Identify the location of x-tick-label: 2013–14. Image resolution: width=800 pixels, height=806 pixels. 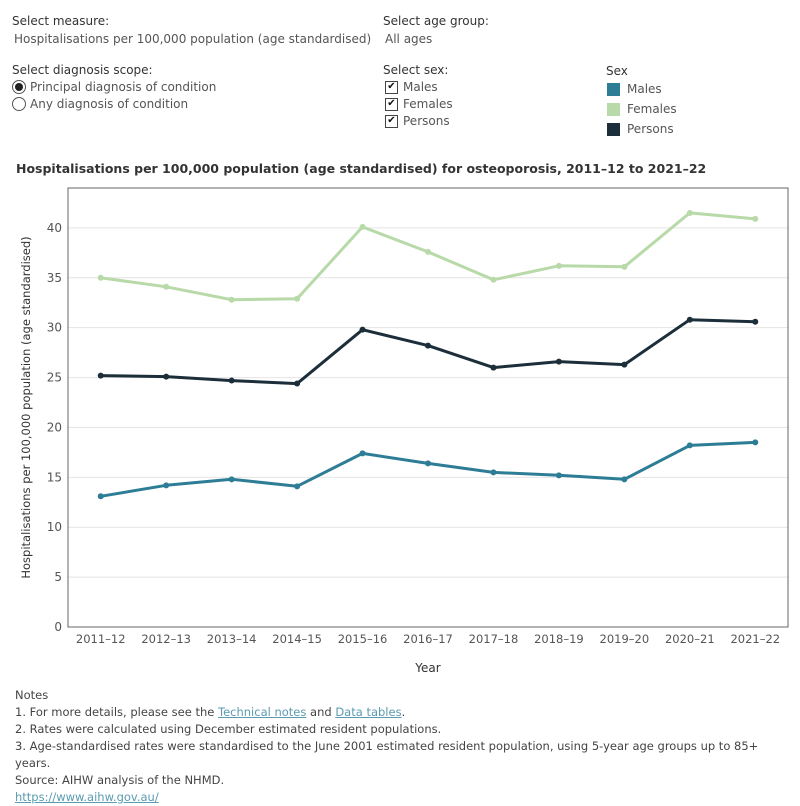
(232, 639).